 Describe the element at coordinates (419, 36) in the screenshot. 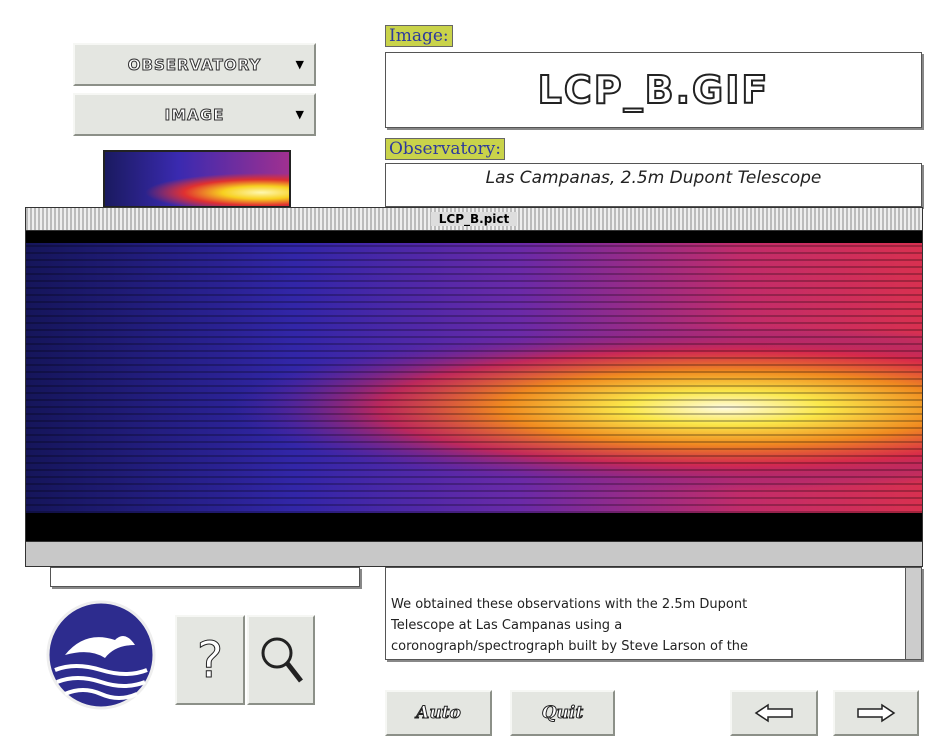

I see `image-label: Image:` at that location.